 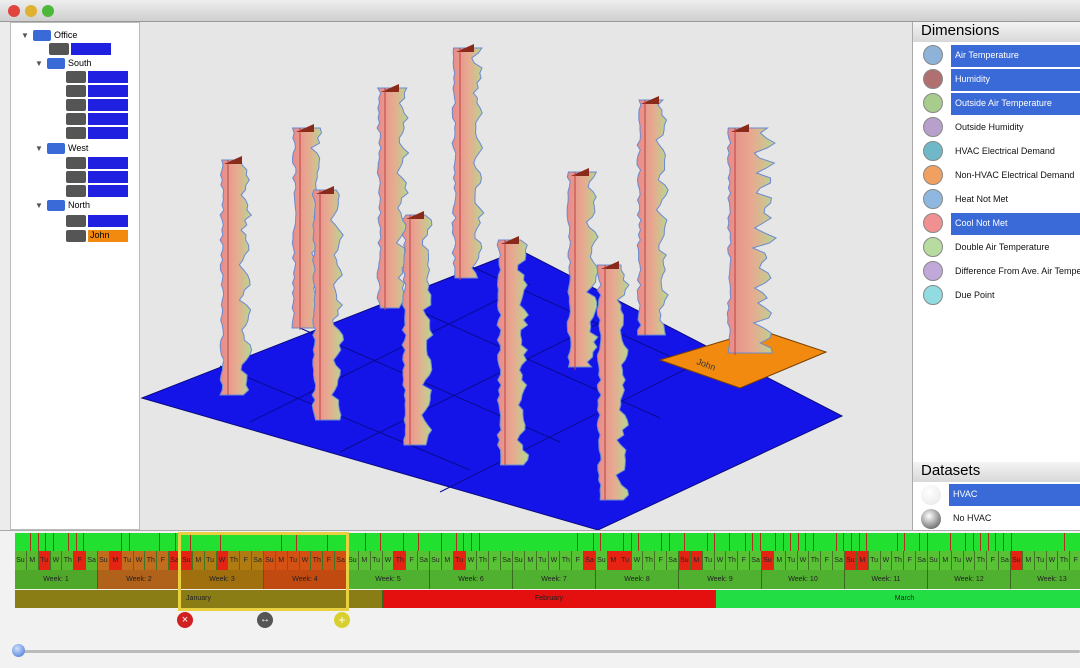 What do you see at coordinates (996, 176) in the screenshot?
I see `dimension-item: Non-HVAC Electrical Demand` at bounding box center [996, 176].